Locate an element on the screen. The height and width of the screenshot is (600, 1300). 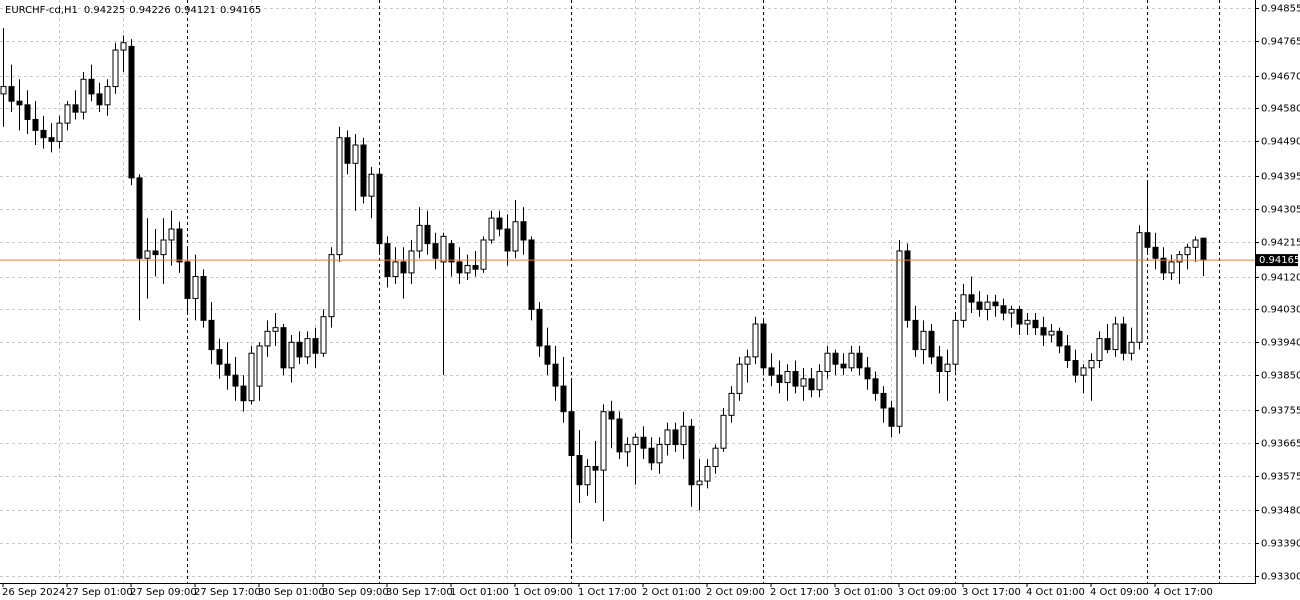
x-tick-label: 1 Oct 01:00 is located at coordinates (479, 592).